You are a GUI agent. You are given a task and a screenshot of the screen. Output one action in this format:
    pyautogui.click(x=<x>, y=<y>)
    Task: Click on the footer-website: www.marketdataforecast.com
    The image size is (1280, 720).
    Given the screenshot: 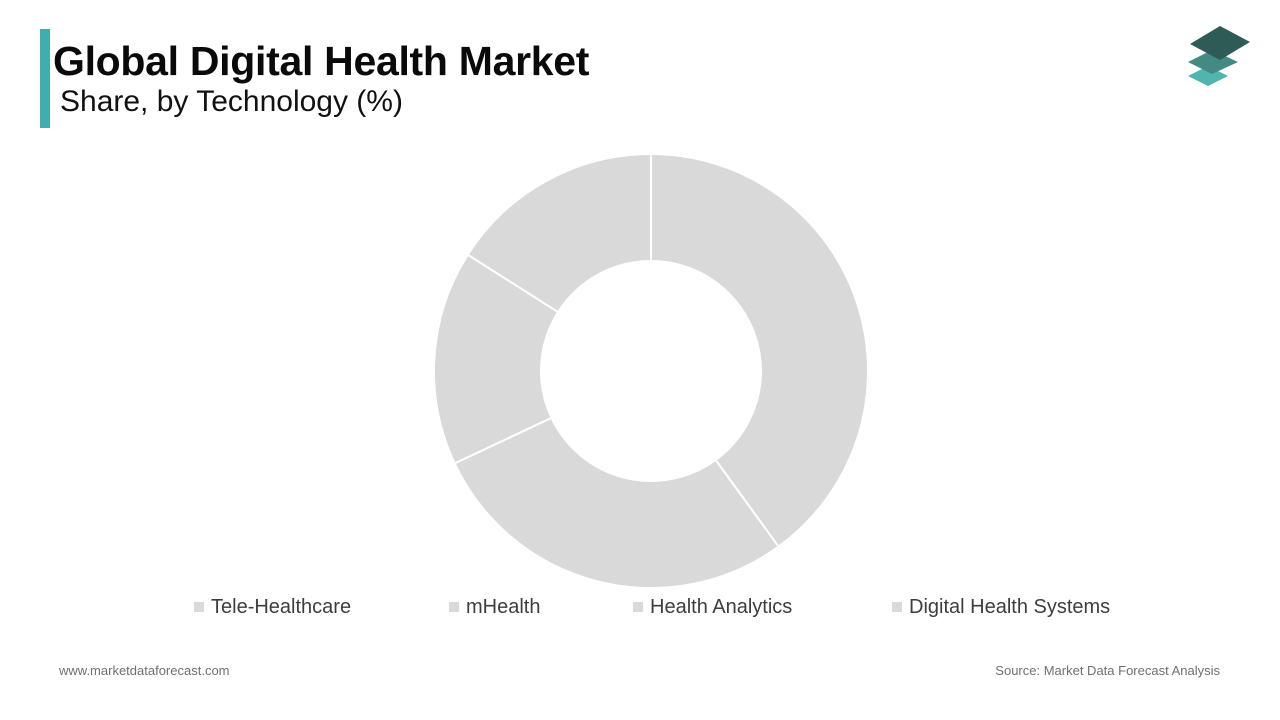 What is the action you would take?
    pyautogui.click(x=144, y=670)
    